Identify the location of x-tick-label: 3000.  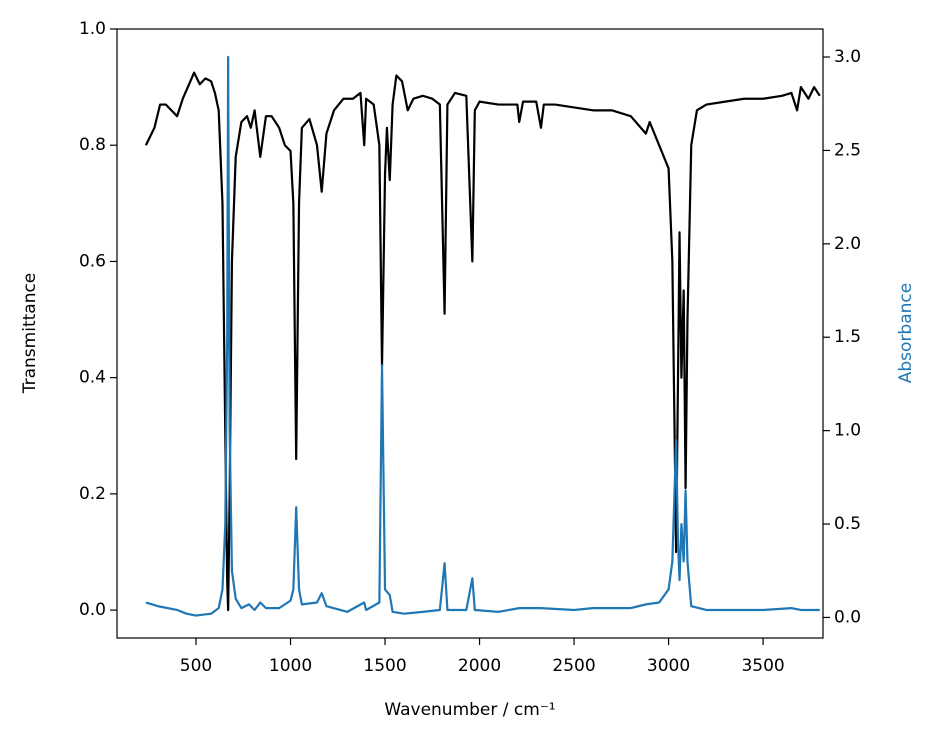
(668, 666).